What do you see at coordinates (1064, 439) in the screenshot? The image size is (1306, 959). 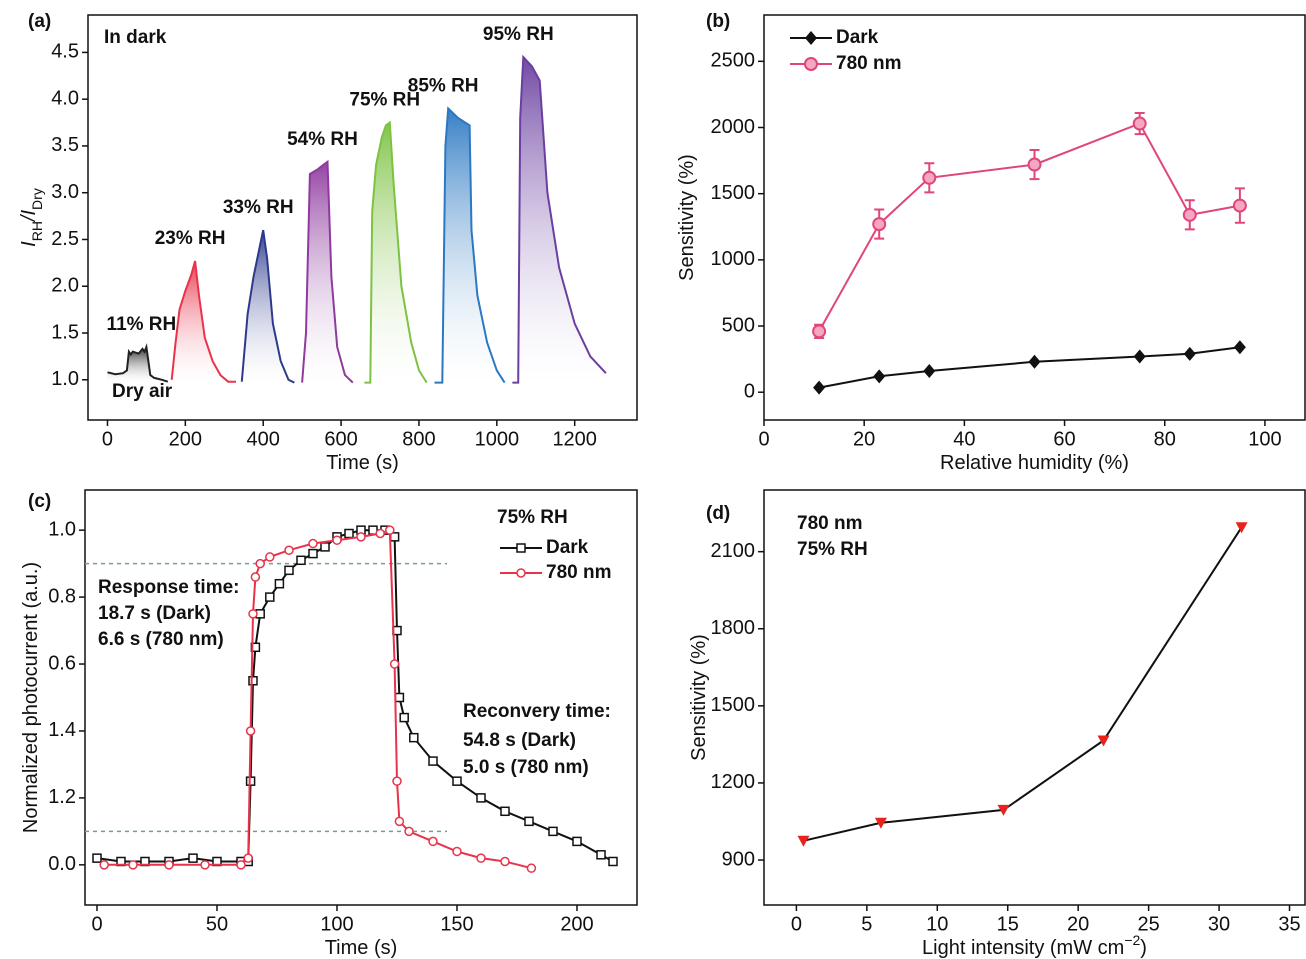 I see `x-tick-label: 60` at bounding box center [1064, 439].